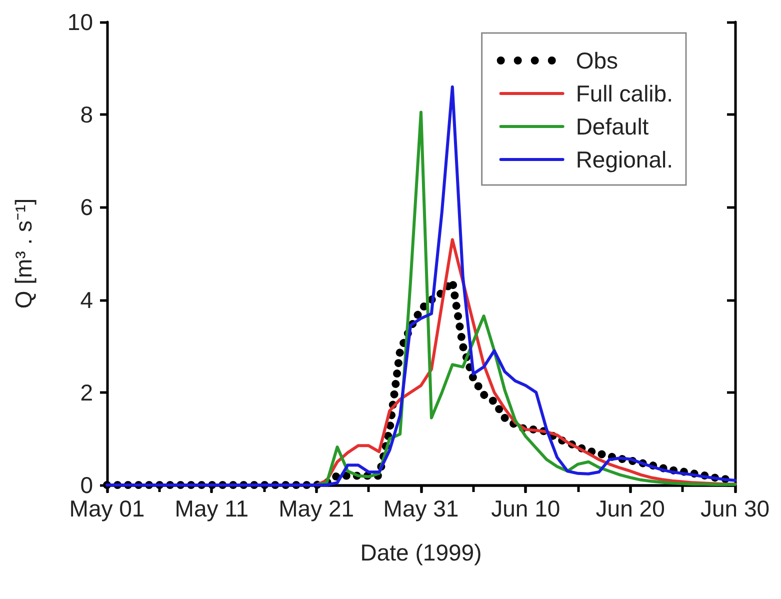 This screenshot has width=781, height=599. I want to click on legend-label: Full calib., so click(624, 93).